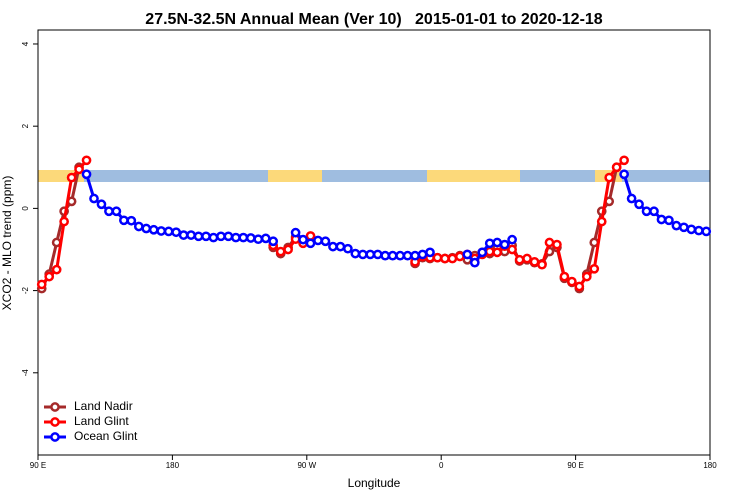 This screenshot has height=500, width=750. What do you see at coordinates (374, 176) in the screenshot?
I see `map-strip` at bounding box center [374, 176].